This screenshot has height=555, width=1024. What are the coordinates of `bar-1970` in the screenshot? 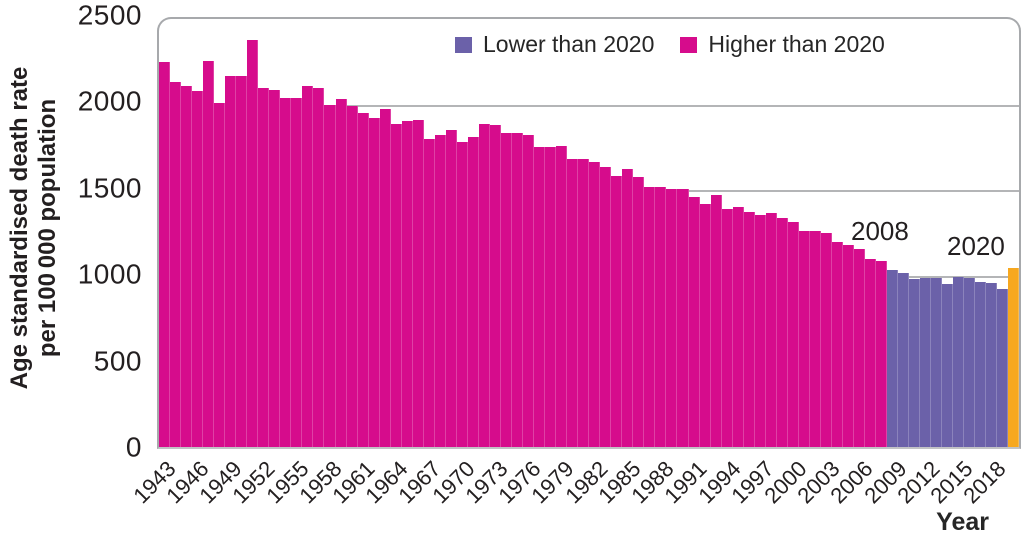 It's located at (462, 294).